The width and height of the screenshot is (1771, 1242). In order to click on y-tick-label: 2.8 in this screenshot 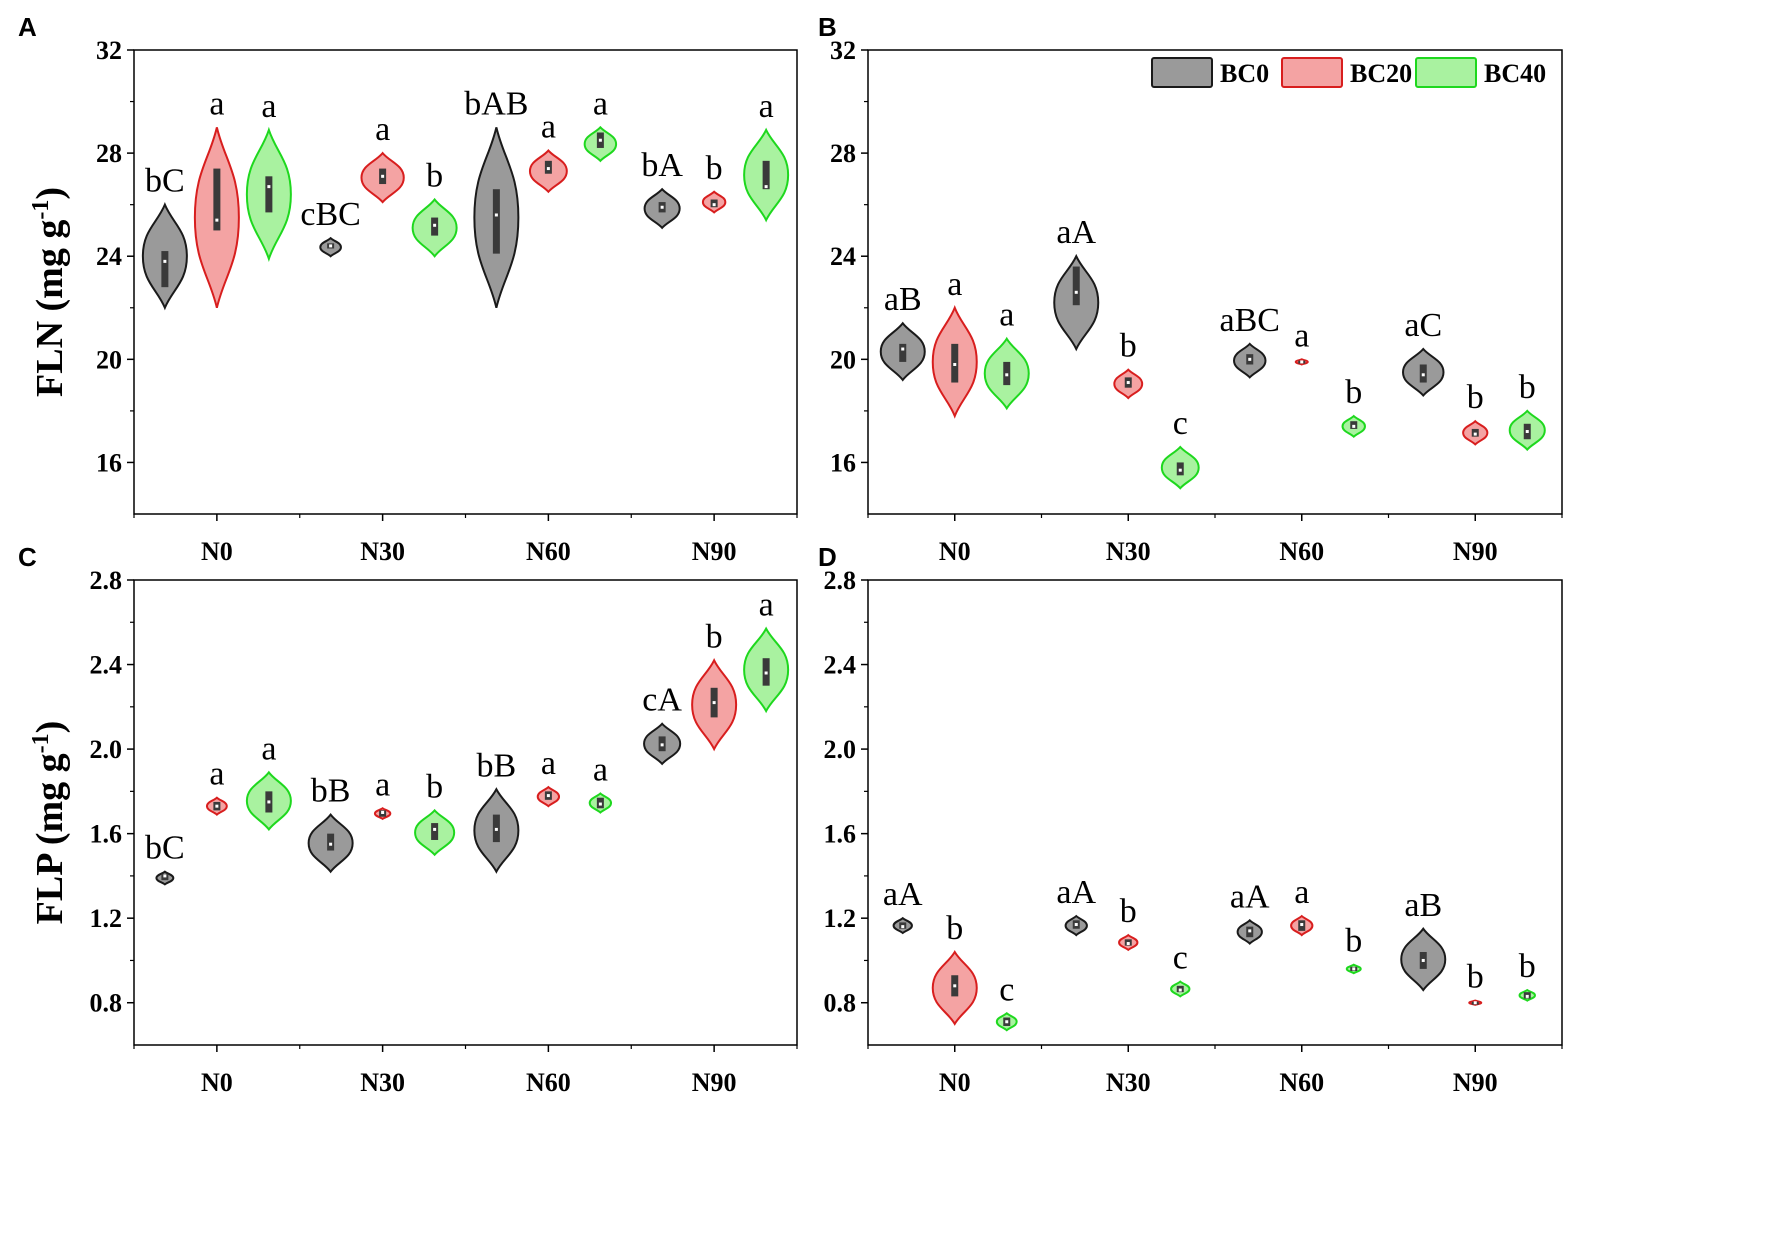, I will do `click(840, 580)`.